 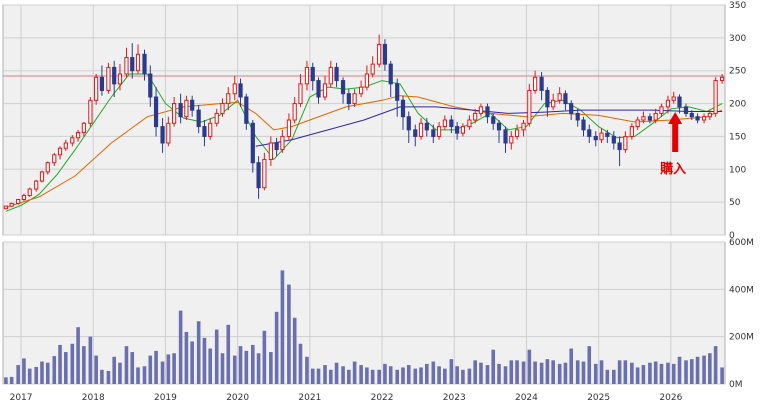 What do you see at coordinates (237, 398) in the screenshot?
I see `x-tick-label: 2020` at bounding box center [237, 398].